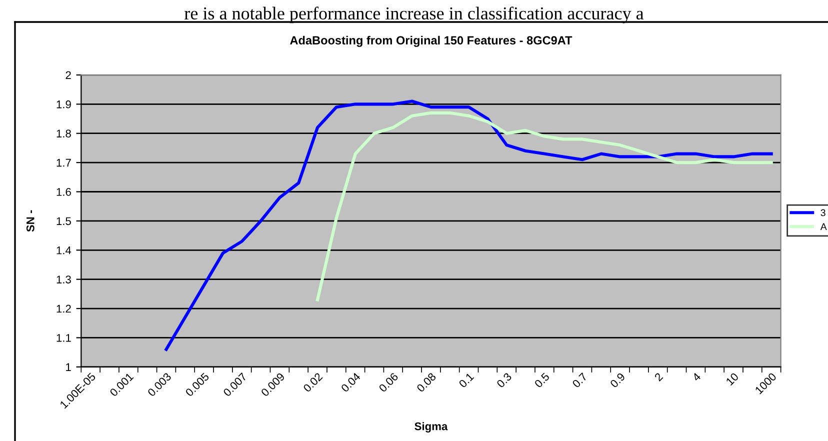 This screenshot has height=441, width=828. I want to click on x-tick-label: 0.02, so click(312, 382).